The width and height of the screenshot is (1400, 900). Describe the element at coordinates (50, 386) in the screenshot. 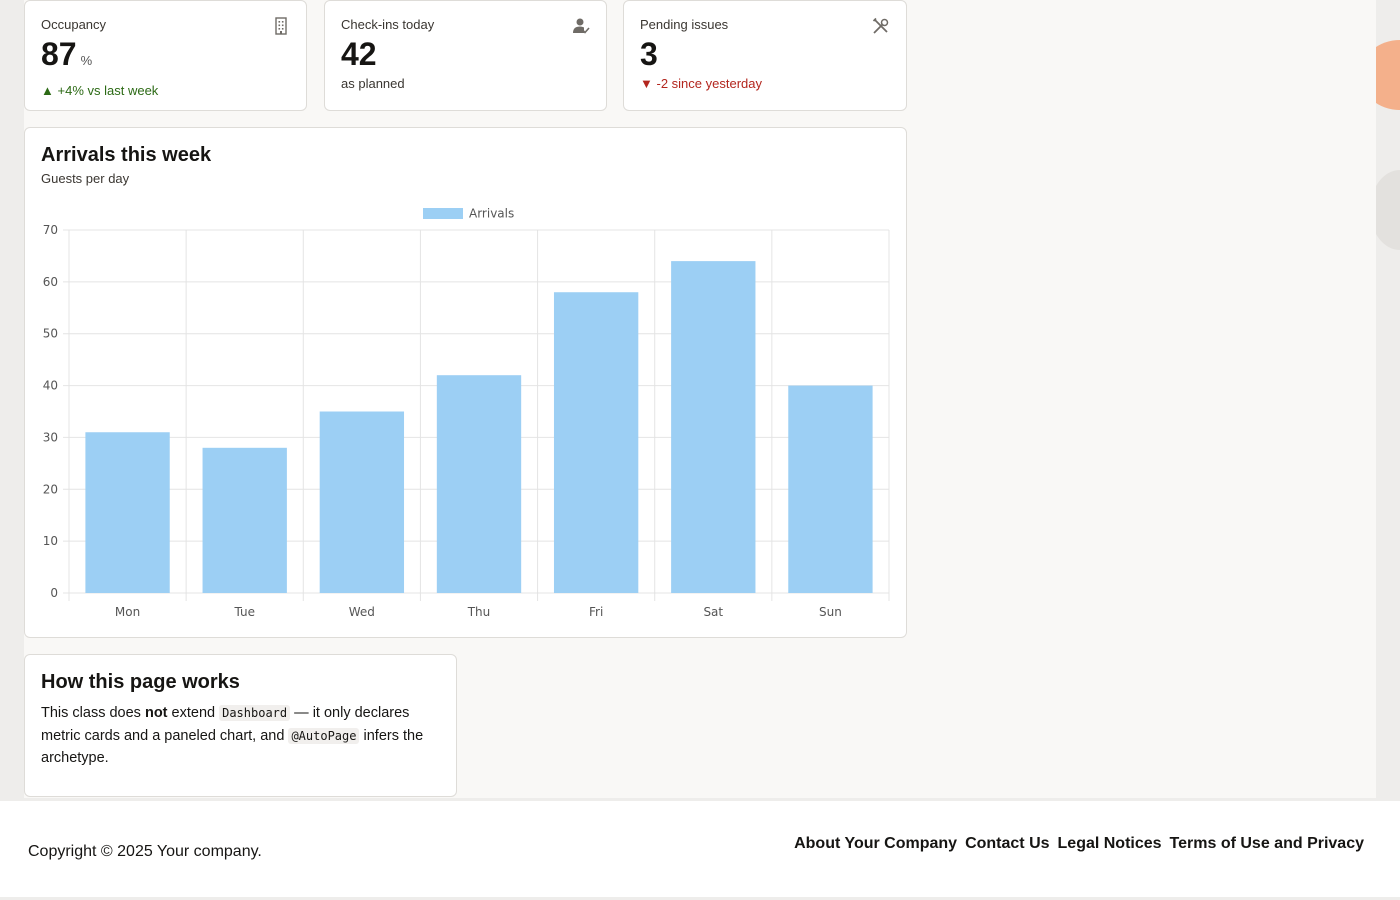

I see `y-tick-label: 40` at that location.